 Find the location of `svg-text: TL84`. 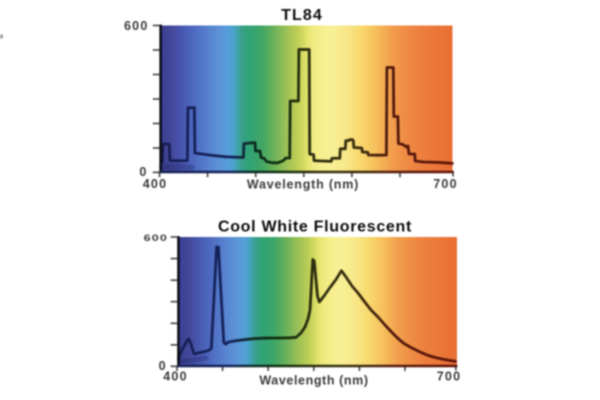

svg-text: TL84 is located at coordinates (302, 15).